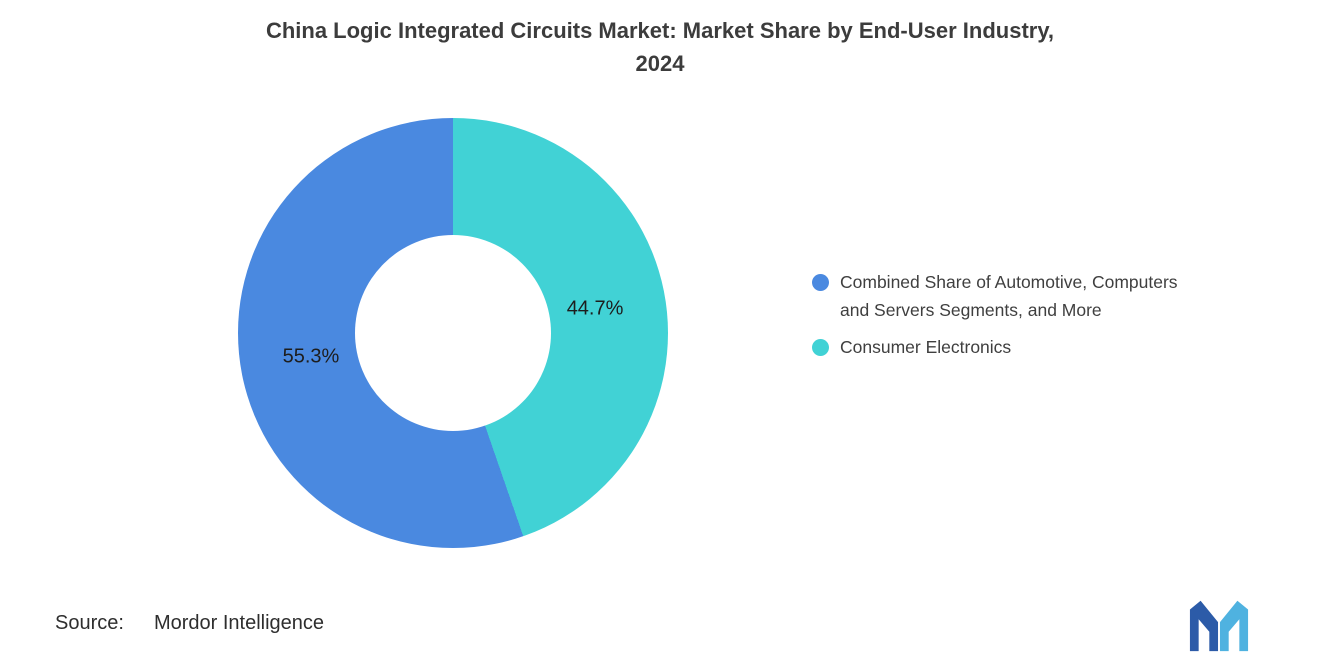 The image size is (1320, 665). What do you see at coordinates (1009, 282) in the screenshot?
I see `legend-label-line: Combined Share of Automotive, Computers` at bounding box center [1009, 282].